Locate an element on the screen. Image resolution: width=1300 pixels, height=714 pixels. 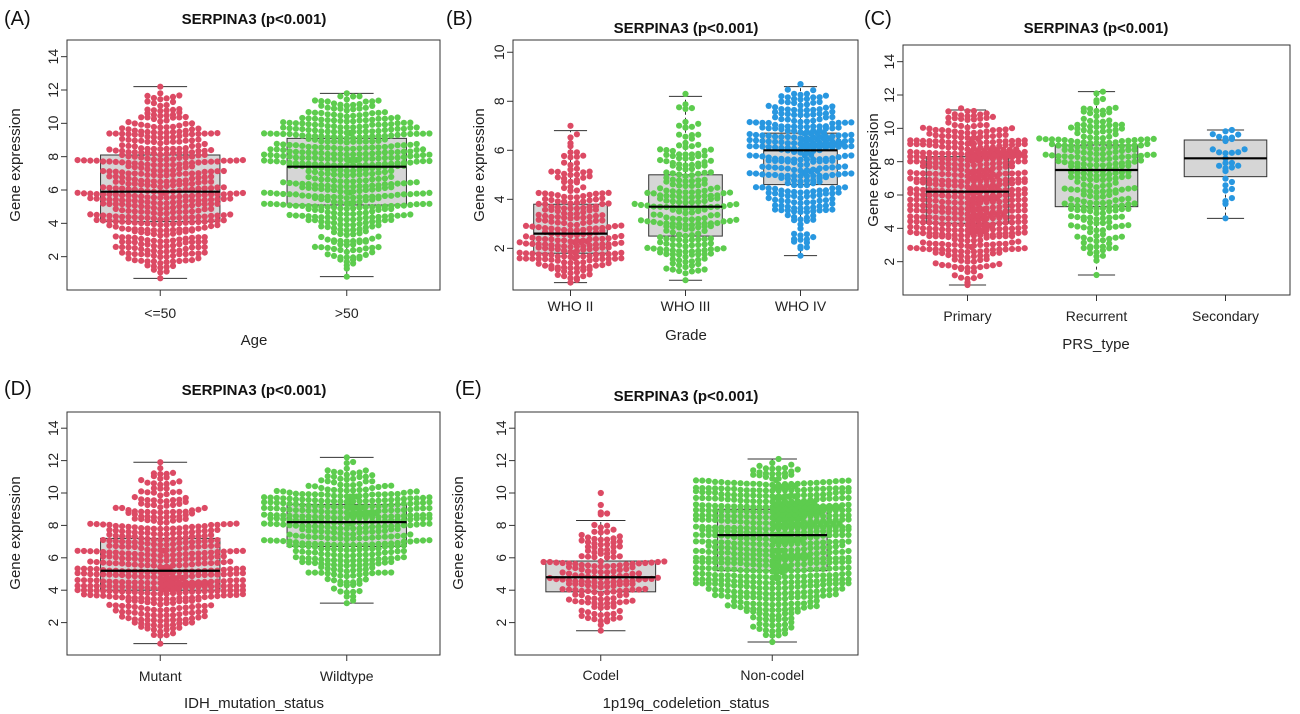
x-axis-label: IDH_mutation_status is located at coordinates (254, 703).